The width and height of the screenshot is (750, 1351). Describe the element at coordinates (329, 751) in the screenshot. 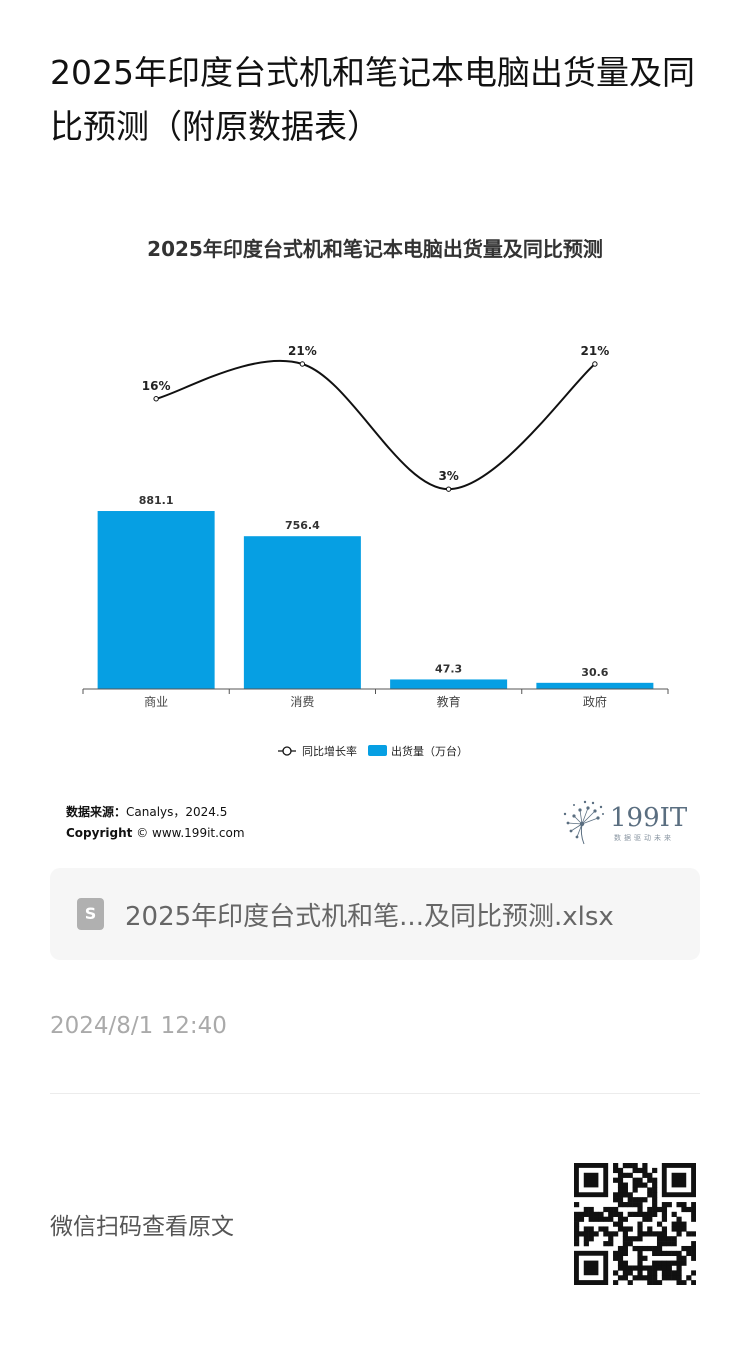

I see `legend-label-growth-rate: 同比增长率` at that location.